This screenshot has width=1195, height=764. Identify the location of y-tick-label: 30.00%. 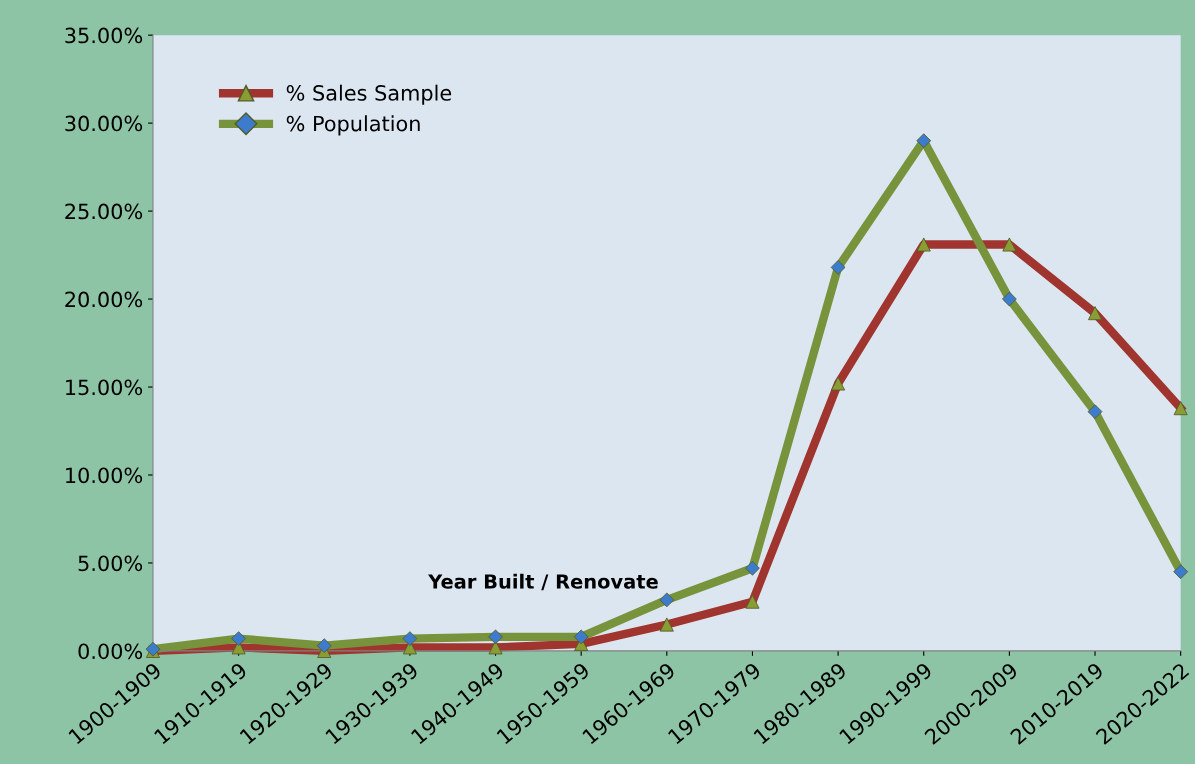
(104, 123).